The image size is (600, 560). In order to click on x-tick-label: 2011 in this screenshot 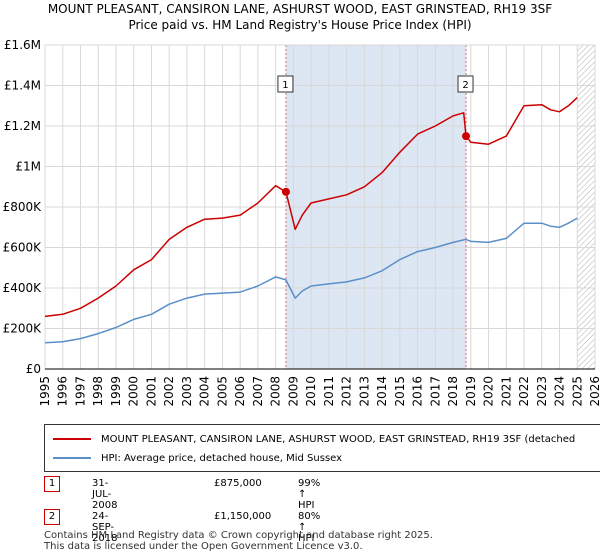, I will do `click(329, 391)`.